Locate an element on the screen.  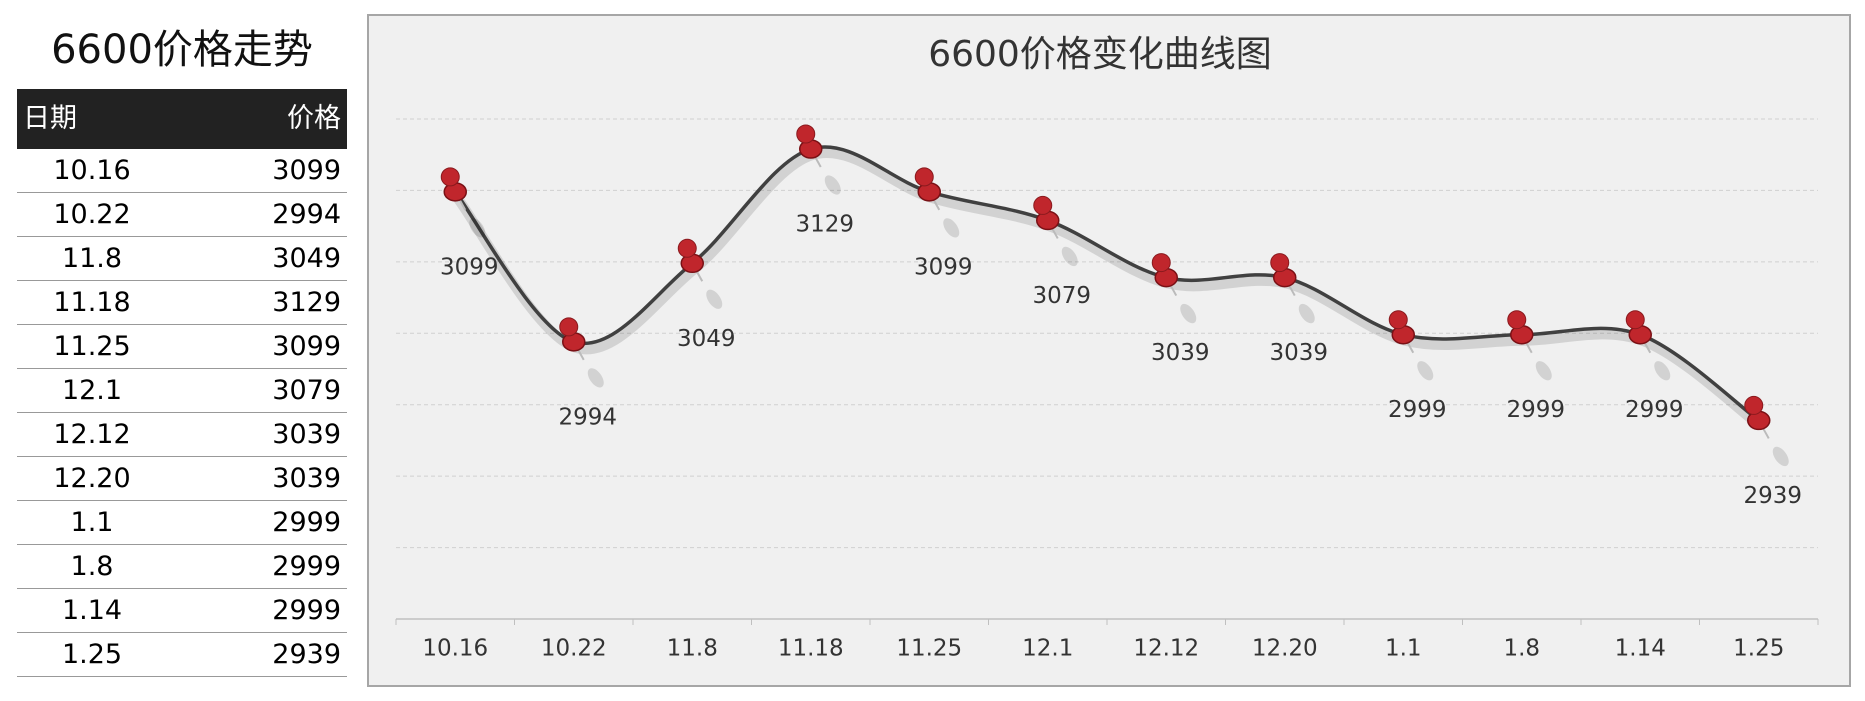
date-cell: 12.12 is located at coordinates (92, 434).